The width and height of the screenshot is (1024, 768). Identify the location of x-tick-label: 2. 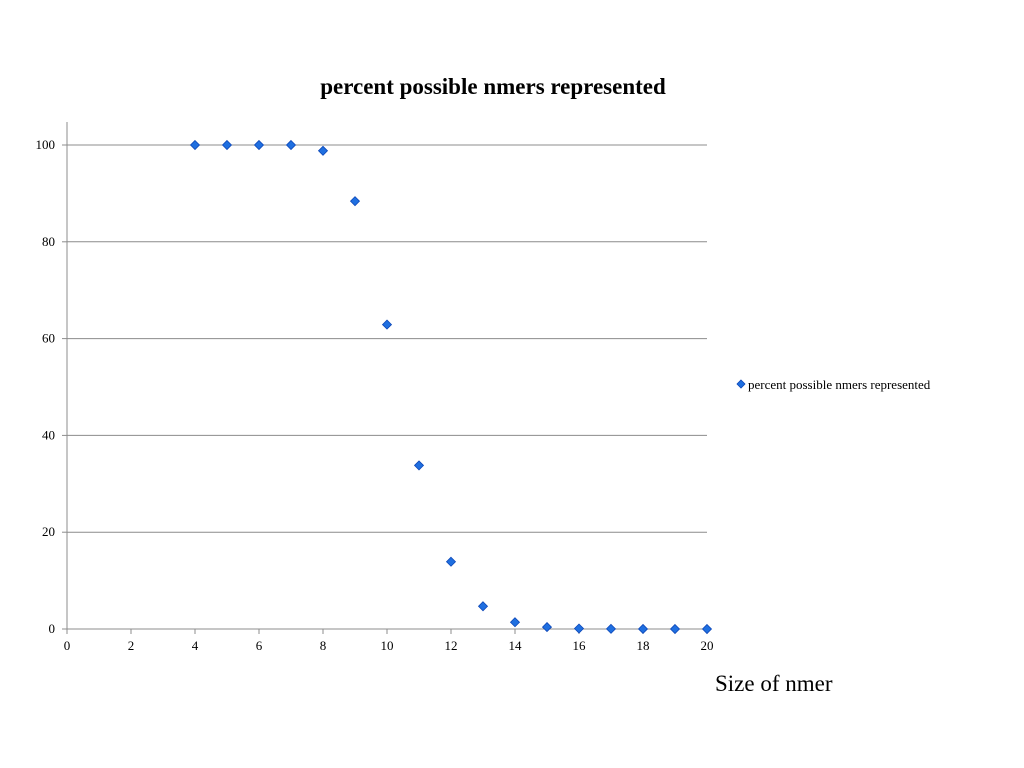
(131, 645).